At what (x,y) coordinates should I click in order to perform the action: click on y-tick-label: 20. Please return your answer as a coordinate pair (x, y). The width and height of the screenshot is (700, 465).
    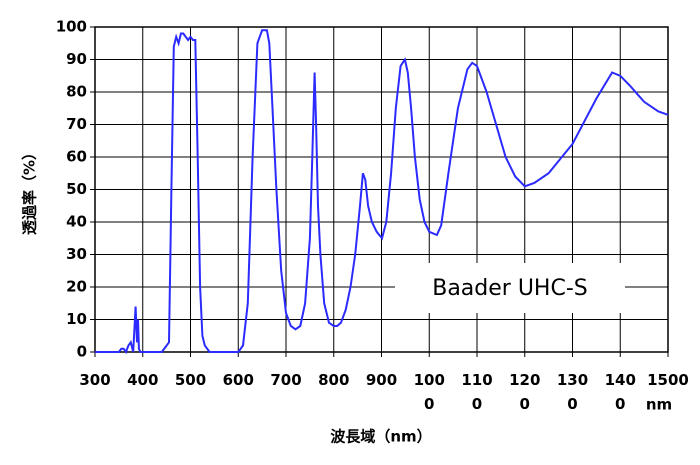
    Looking at the image, I should click on (76, 287).